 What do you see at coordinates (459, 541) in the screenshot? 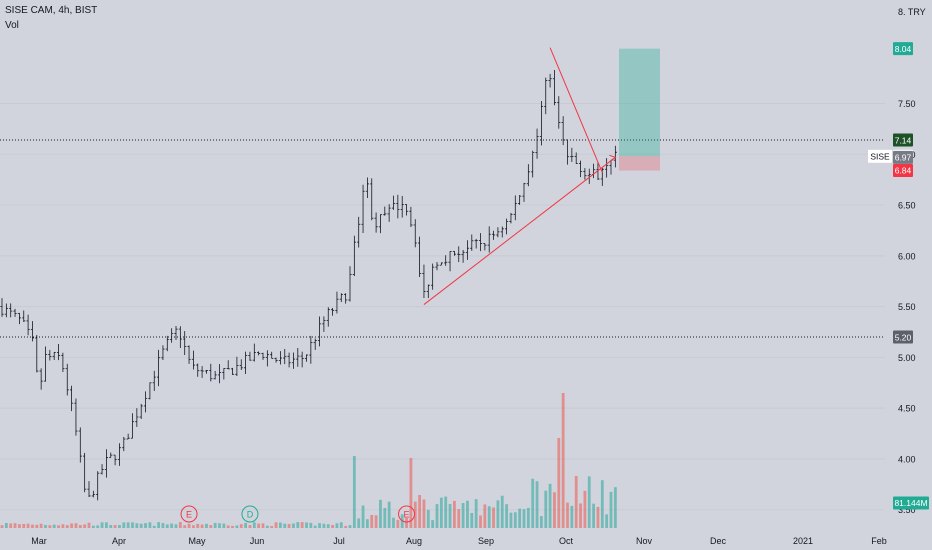
I see `time-axis: Mar Apr May Jun Jul Aug Sep Oct Nov Dec 2021 Feb` at bounding box center [459, 541].